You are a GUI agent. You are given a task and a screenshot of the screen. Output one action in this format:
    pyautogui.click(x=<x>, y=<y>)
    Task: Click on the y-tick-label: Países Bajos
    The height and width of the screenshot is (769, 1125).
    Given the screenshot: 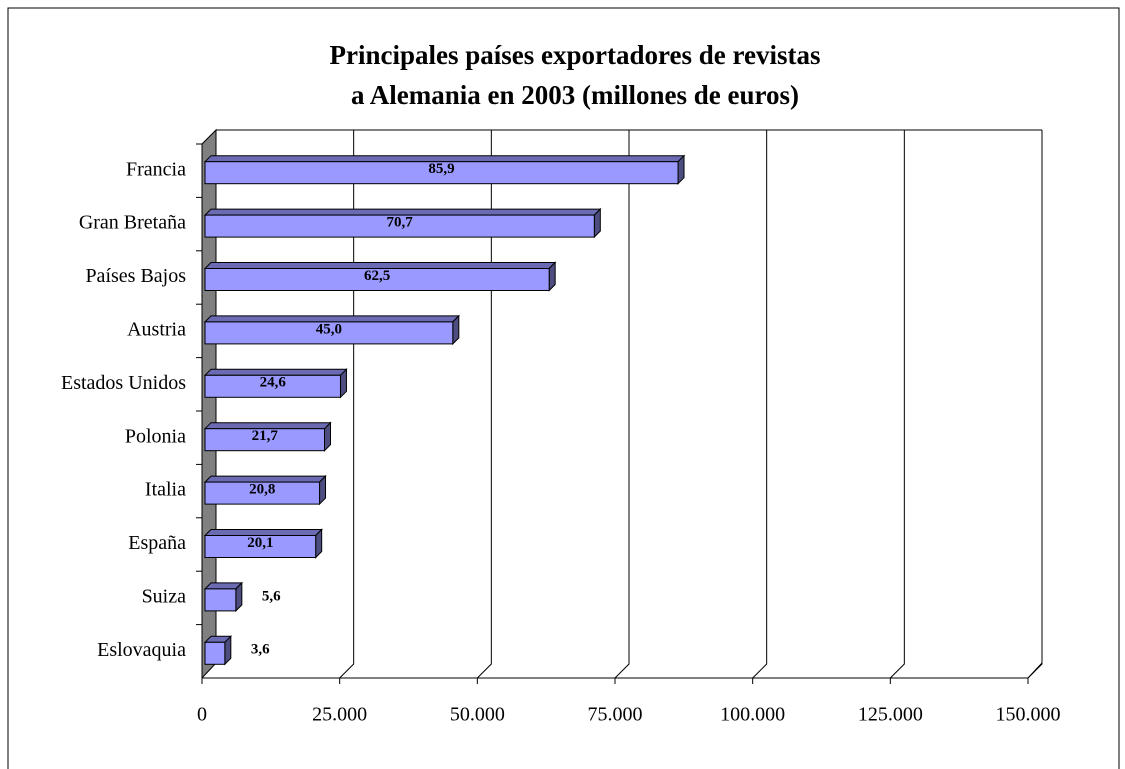 What is the action you would take?
    pyautogui.click(x=135, y=276)
    